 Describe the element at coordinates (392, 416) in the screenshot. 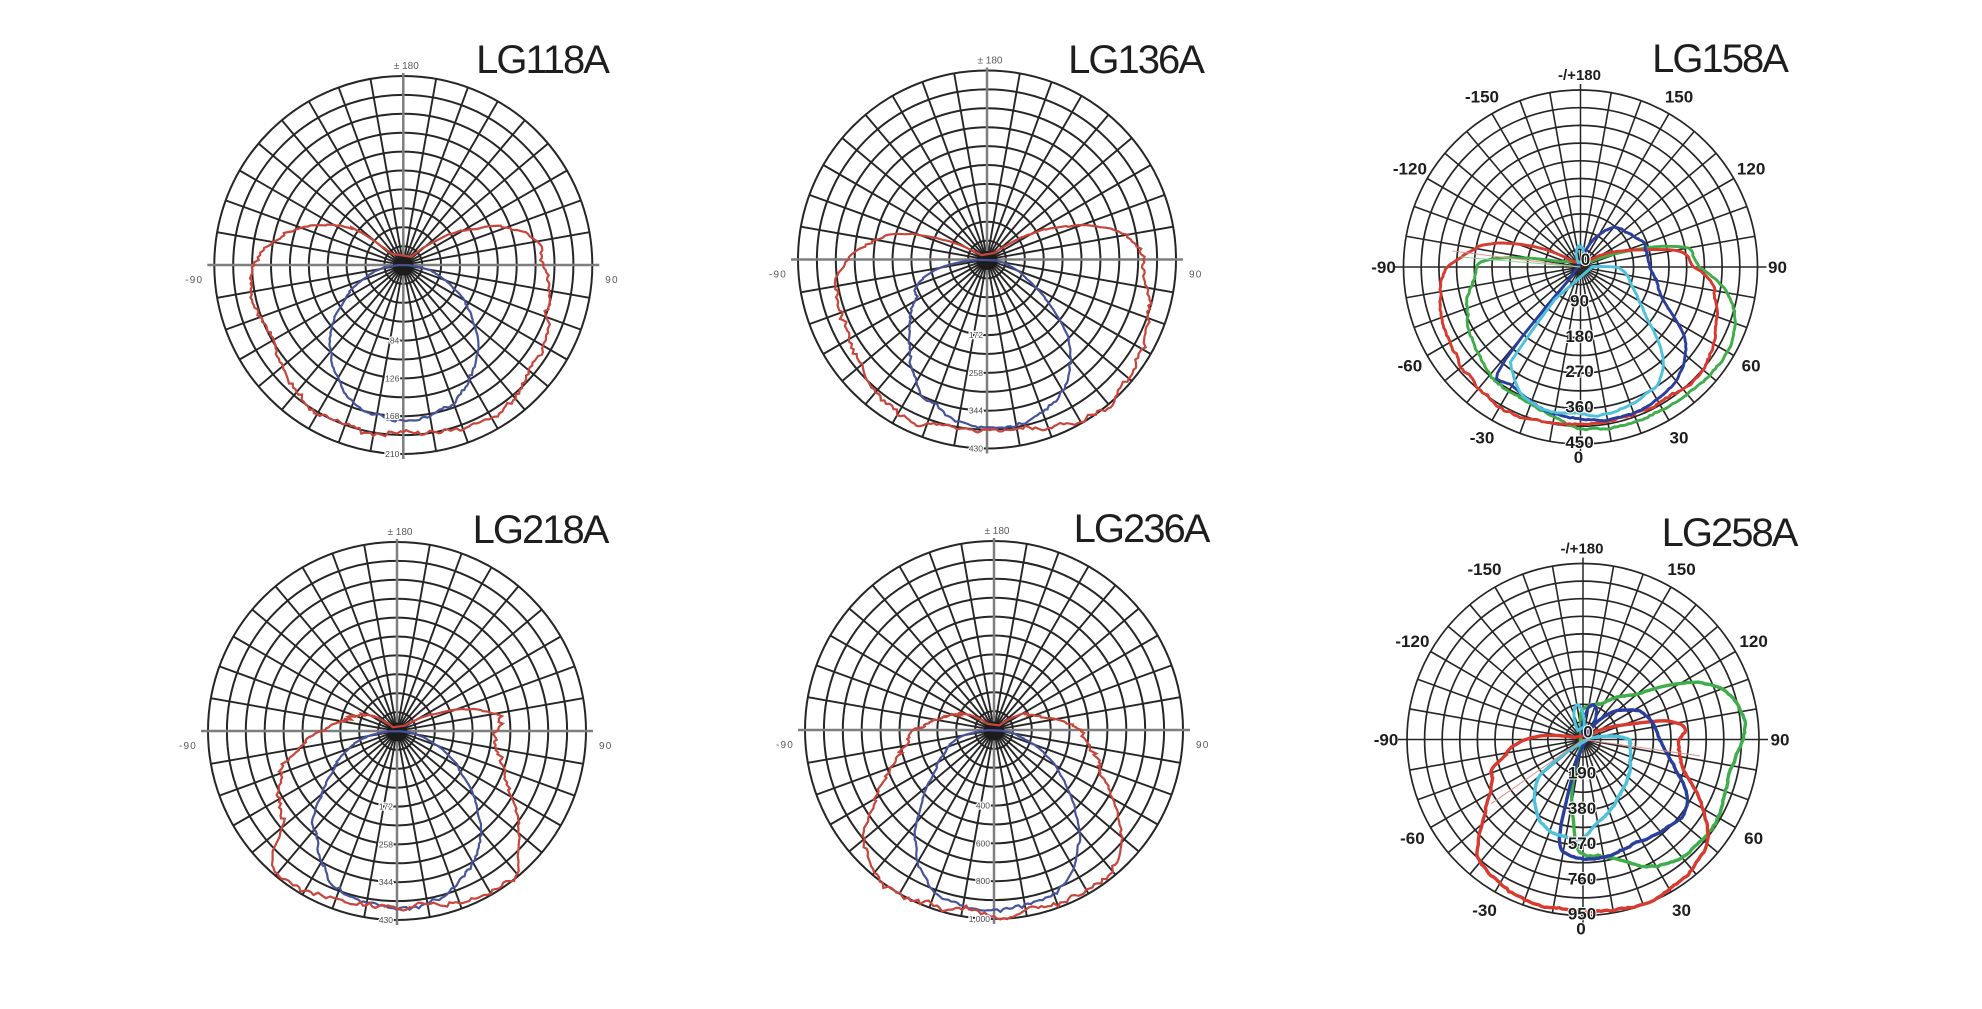

I see `svg-text: 168` at that location.